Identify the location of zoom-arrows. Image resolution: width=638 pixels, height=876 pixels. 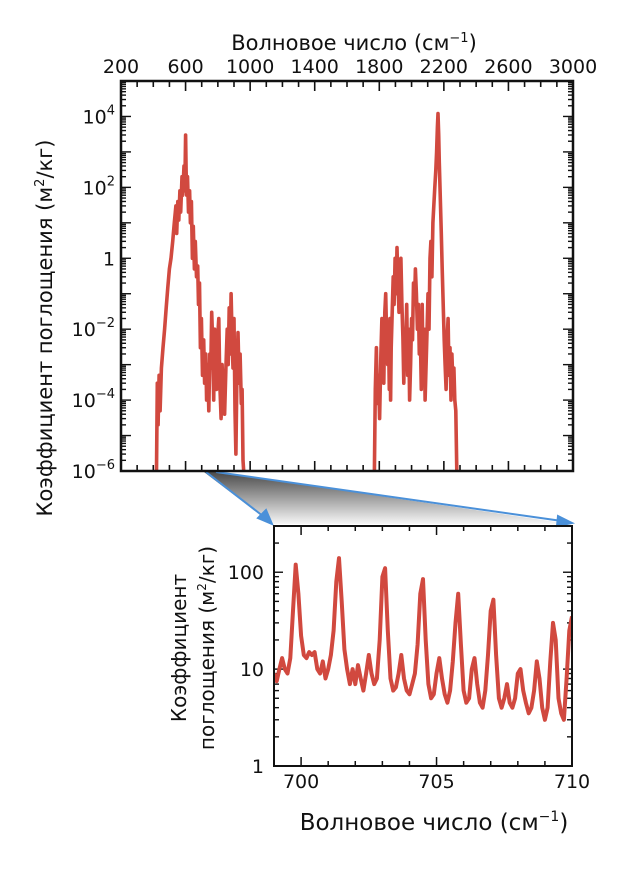
(390, 499).